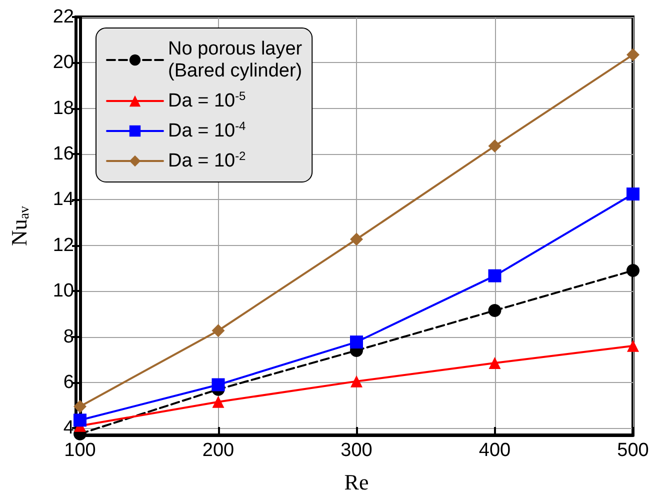 This screenshot has width=656, height=498. Describe the element at coordinates (633, 450) in the screenshot. I see `x-tick-label: 500` at that location.